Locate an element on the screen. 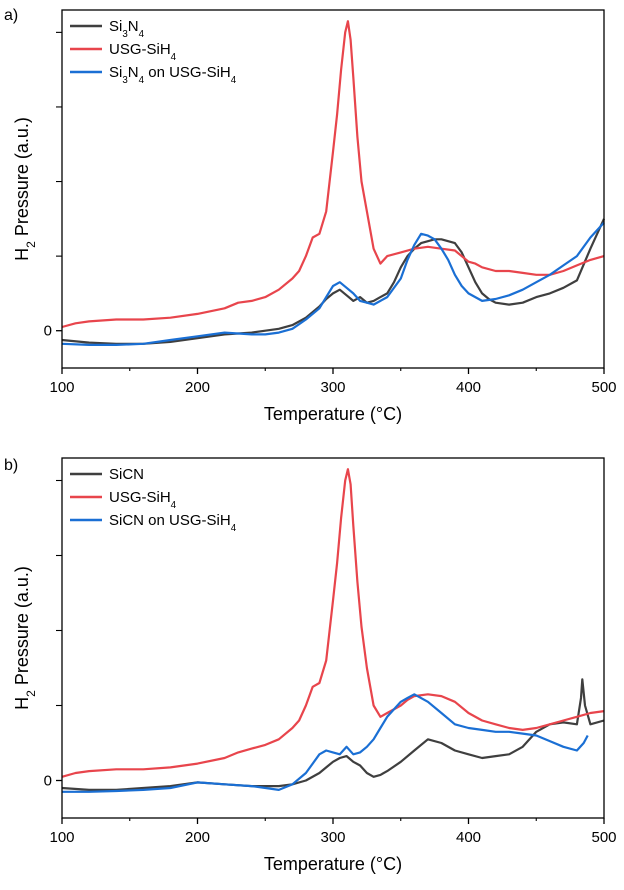 This screenshot has width=624, height=890. legend-label-3: Si3N4 on USG-SiH4 is located at coordinates (173, 75).